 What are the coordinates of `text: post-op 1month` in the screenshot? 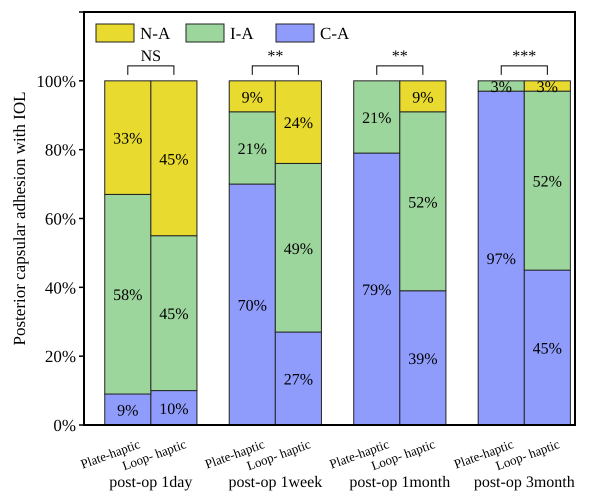 It's located at (399, 482).